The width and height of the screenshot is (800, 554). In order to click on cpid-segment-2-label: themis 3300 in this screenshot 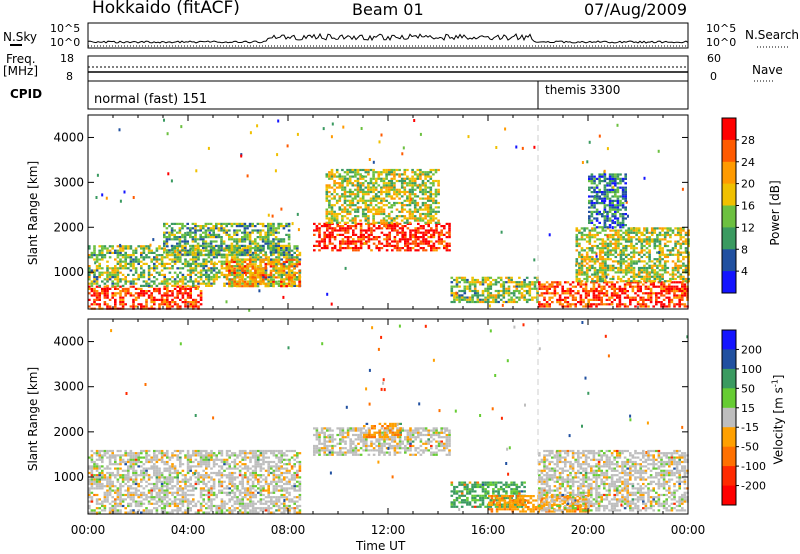, I will do `click(583, 90)`.